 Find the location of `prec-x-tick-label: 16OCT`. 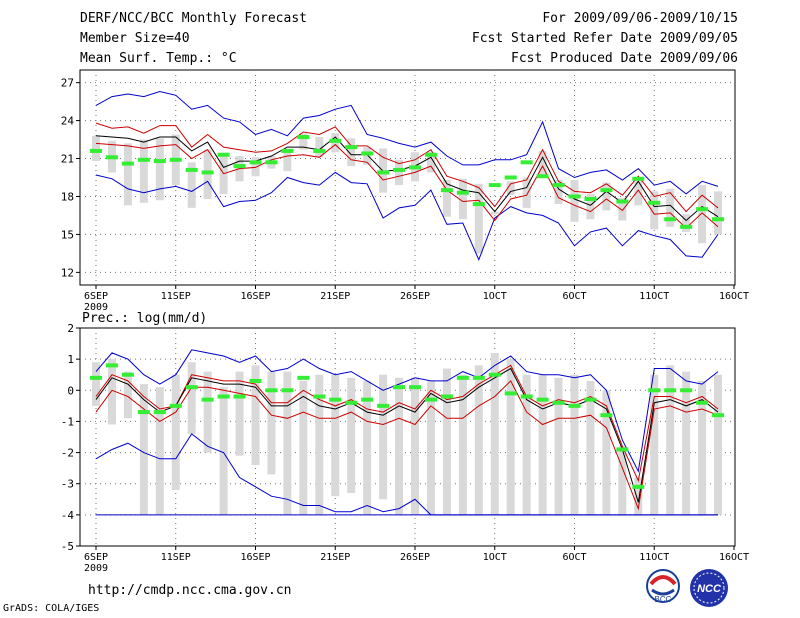

prec-x-tick-label: 16OCT is located at coordinates (734, 557).